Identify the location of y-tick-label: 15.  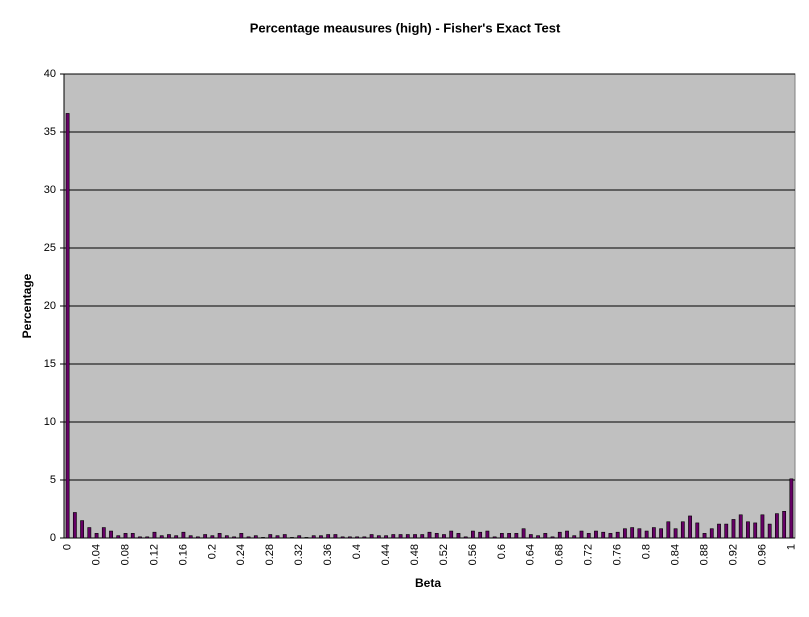
(50, 364).